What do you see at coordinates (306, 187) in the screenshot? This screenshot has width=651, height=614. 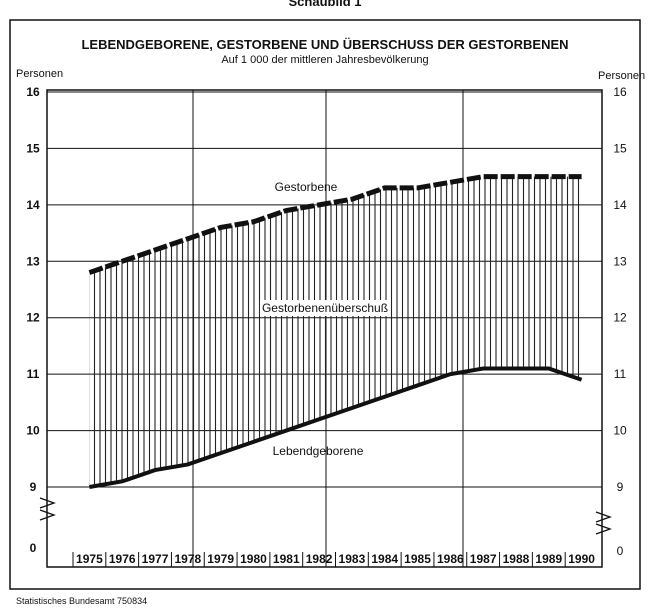 I see `series-label: Gestorbene` at bounding box center [306, 187].